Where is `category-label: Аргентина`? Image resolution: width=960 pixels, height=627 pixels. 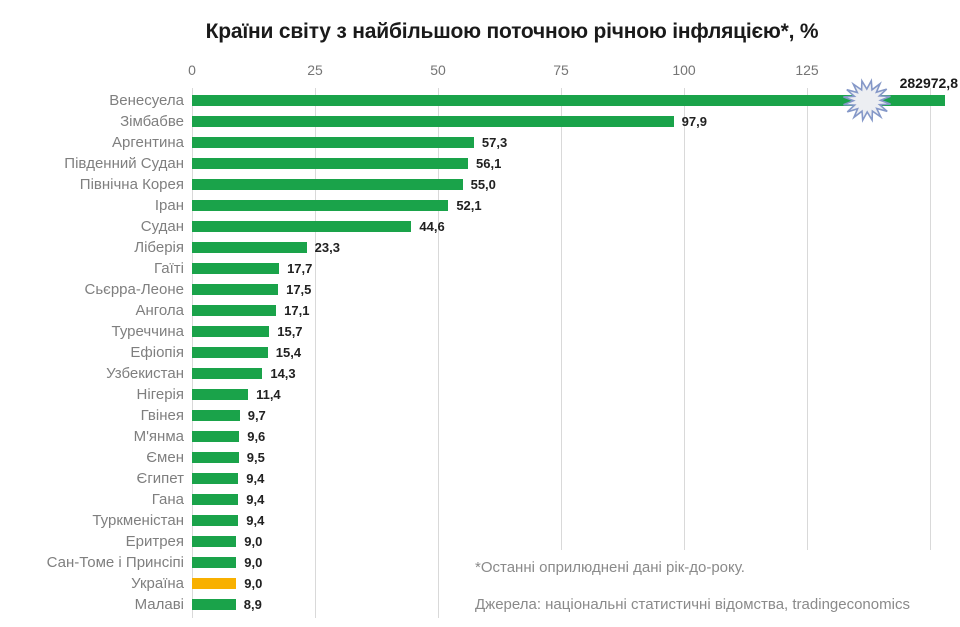
category-label: Аргентина is located at coordinates (148, 142).